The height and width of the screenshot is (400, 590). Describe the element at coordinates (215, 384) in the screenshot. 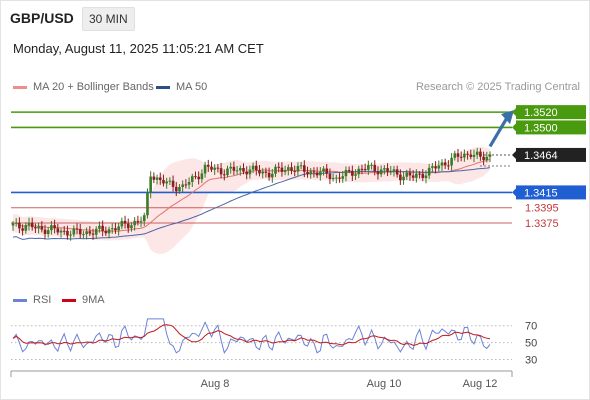

I see `x-tick-label: Aug 8` at that location.